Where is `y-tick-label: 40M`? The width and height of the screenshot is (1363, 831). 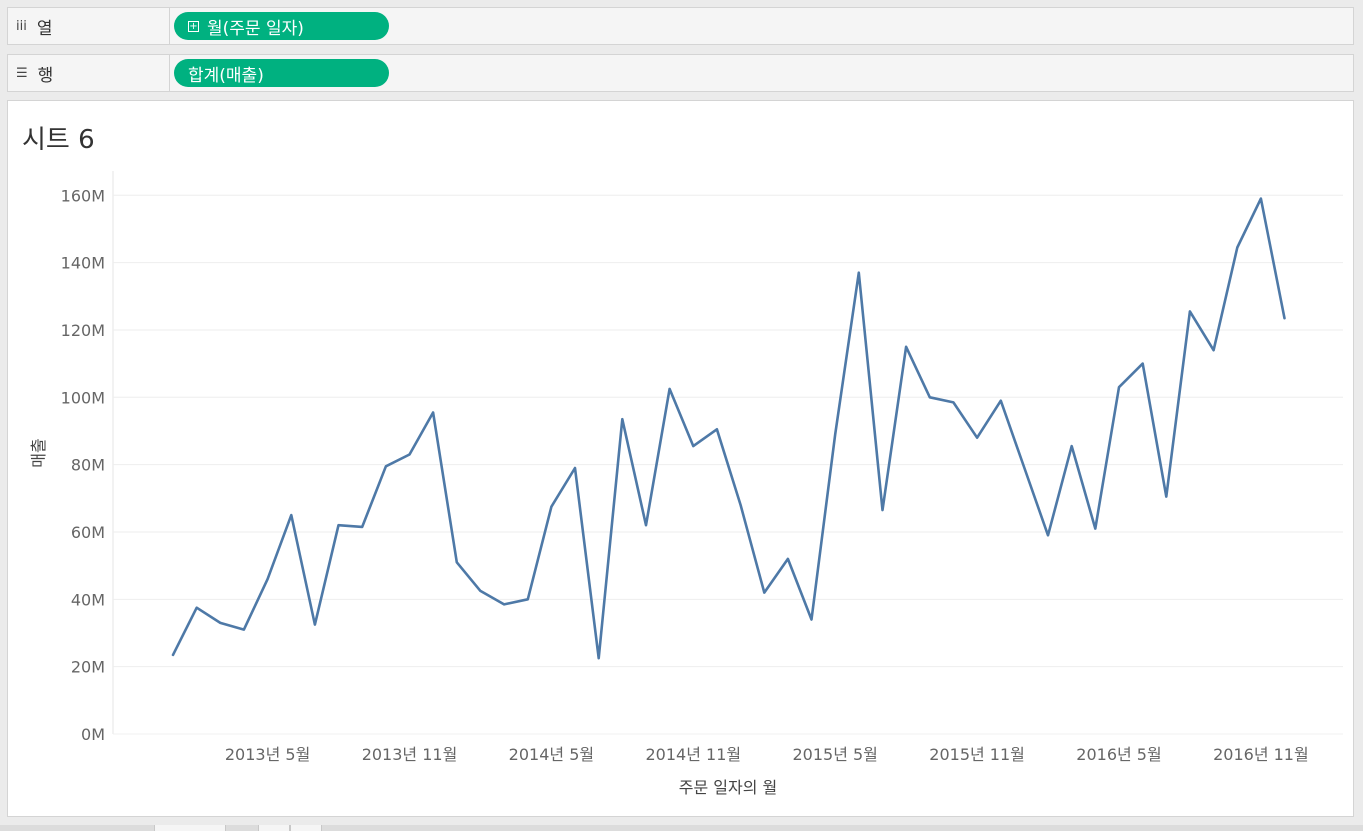
y-tick-label: 40M is located at coordinates (88, 599).